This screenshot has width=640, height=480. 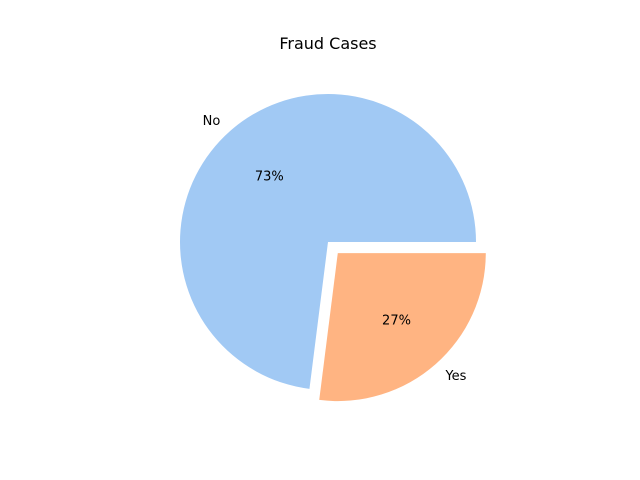 What do you see at coordinates (269, 176) in the screenshot?
I see `slice-pct-no: 73%` at bounding box center [269, 176].